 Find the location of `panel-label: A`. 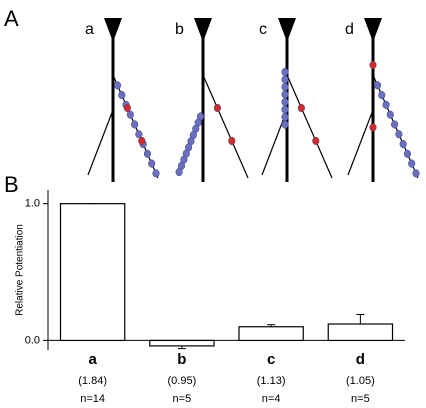

panel-label: A is located at coordinates (11, 18).